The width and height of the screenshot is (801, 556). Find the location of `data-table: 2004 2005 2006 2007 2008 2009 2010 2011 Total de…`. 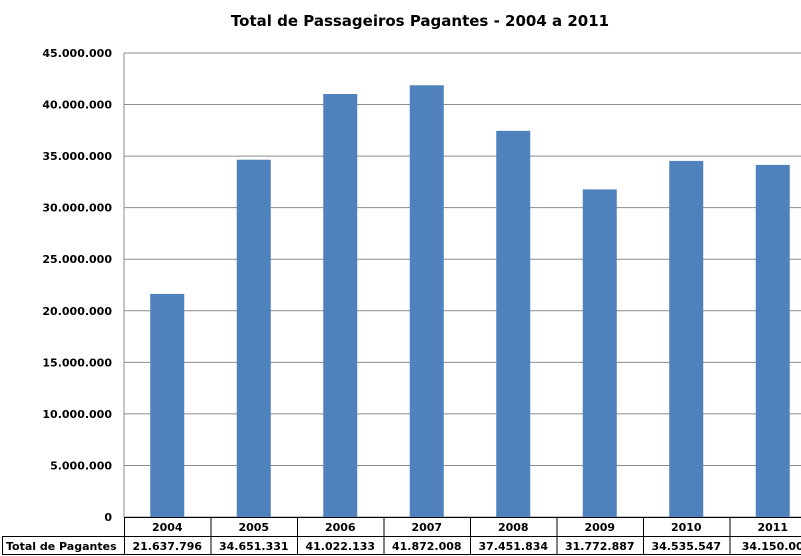

data-table: 2004 2005 2006 2007 2008 2009 2010 2011 Total de… is located at coordinates (401, 536).